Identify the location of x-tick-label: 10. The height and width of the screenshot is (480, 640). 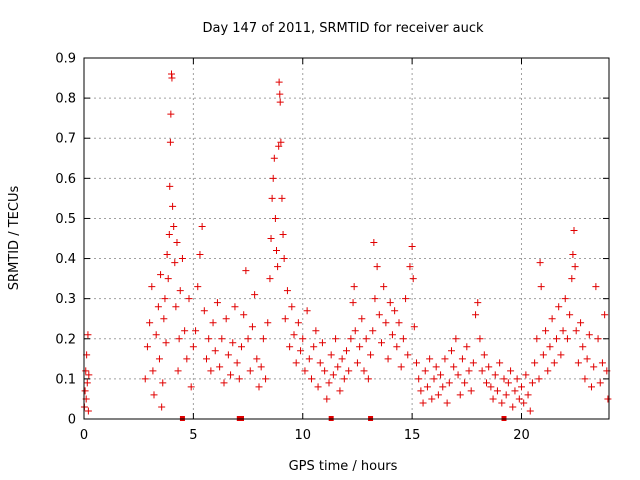
(302, 435).